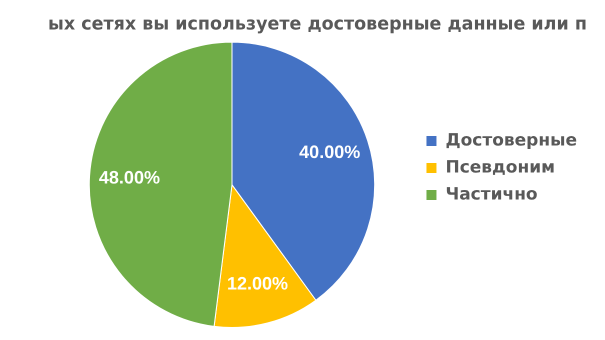 Image resolution: width=605 pixels, height=340 pixels. Describe the element at coordinates (129, 177) in the screenshot. I see `data-label: 48.00%` at that location.